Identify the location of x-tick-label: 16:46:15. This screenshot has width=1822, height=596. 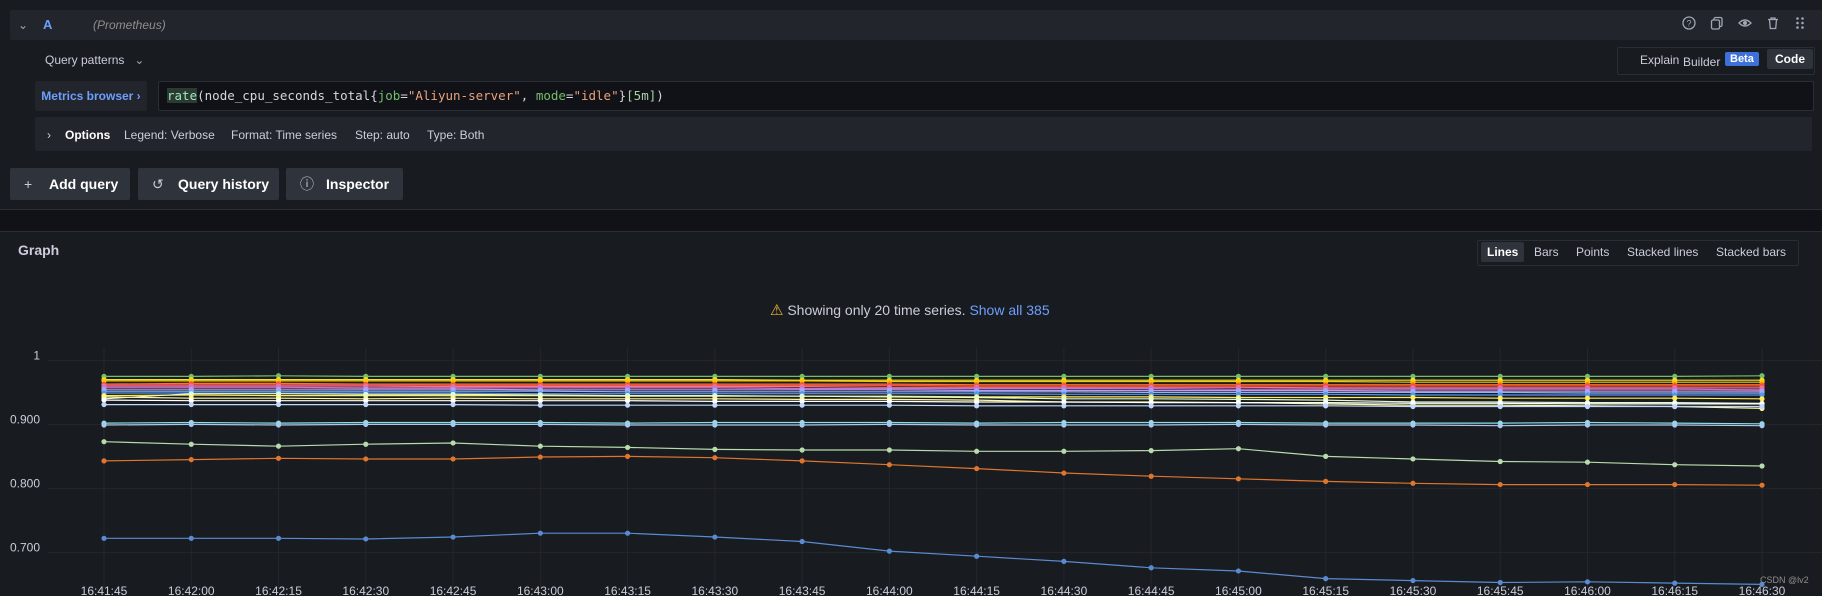
(1674, 590).